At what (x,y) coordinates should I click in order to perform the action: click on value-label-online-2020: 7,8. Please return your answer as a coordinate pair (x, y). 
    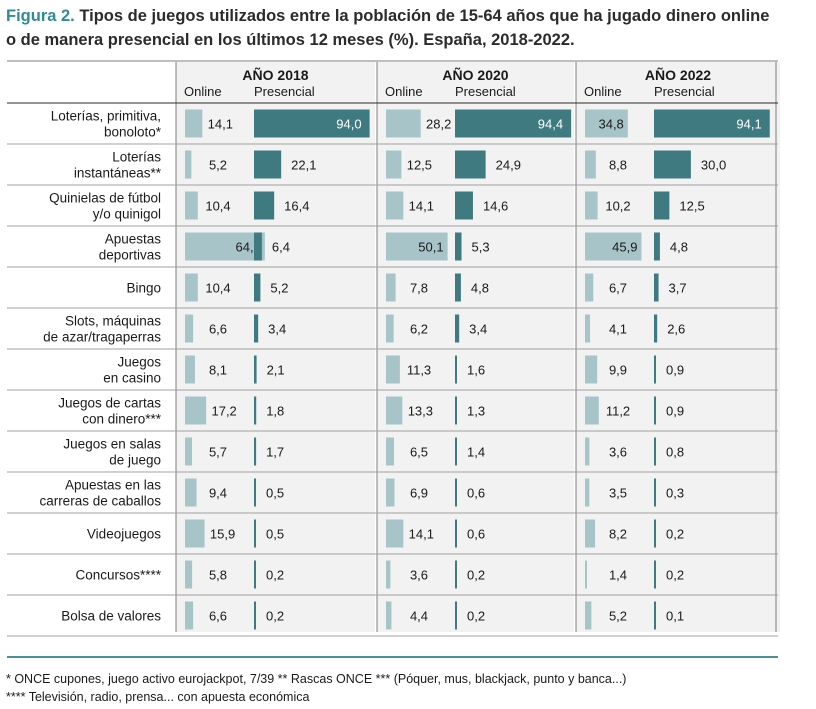
    Looking at the image, I should click on (419, 288).